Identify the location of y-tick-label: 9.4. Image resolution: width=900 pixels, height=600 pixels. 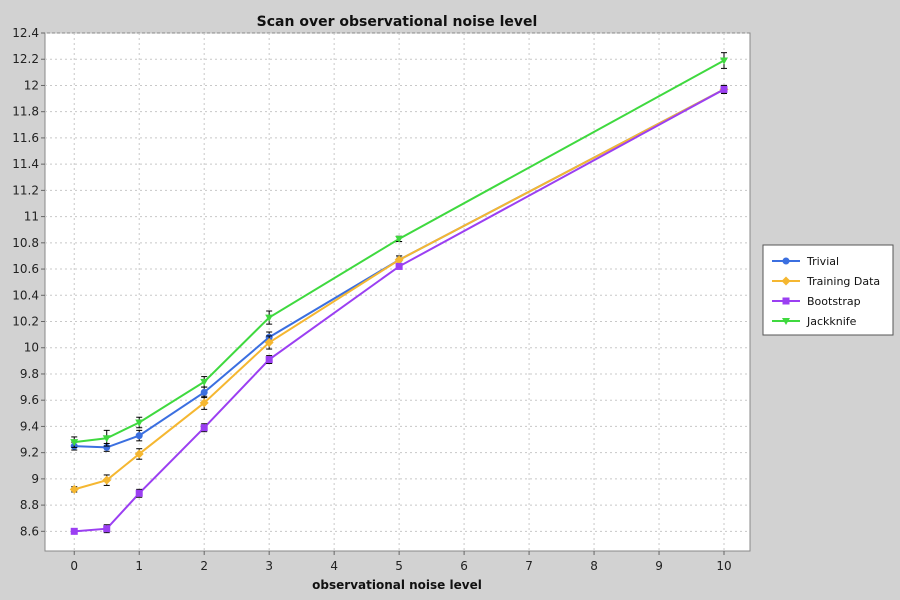
(29, 426).